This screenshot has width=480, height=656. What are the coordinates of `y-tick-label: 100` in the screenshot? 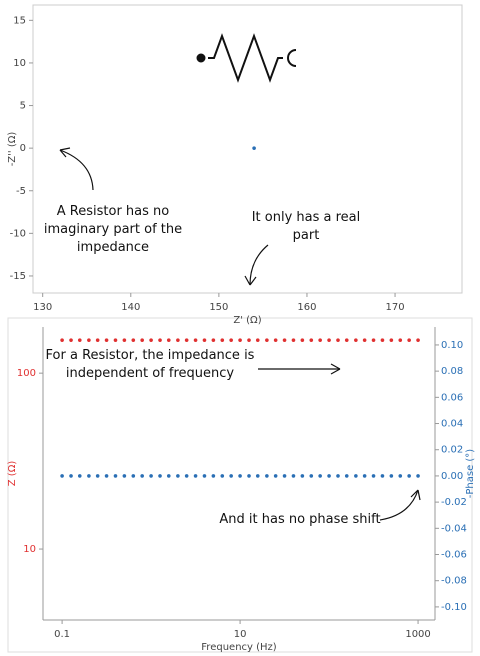 It's located at (26, 373).